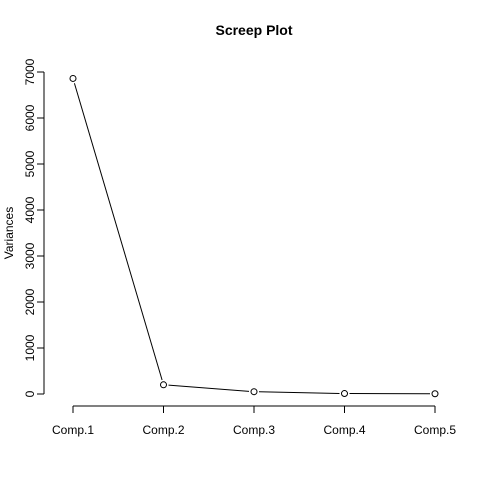  What do you see at coordinates (30, 393) in the screenshot?
I see `y-tick-label: 0` at bounding box center [30, 393].